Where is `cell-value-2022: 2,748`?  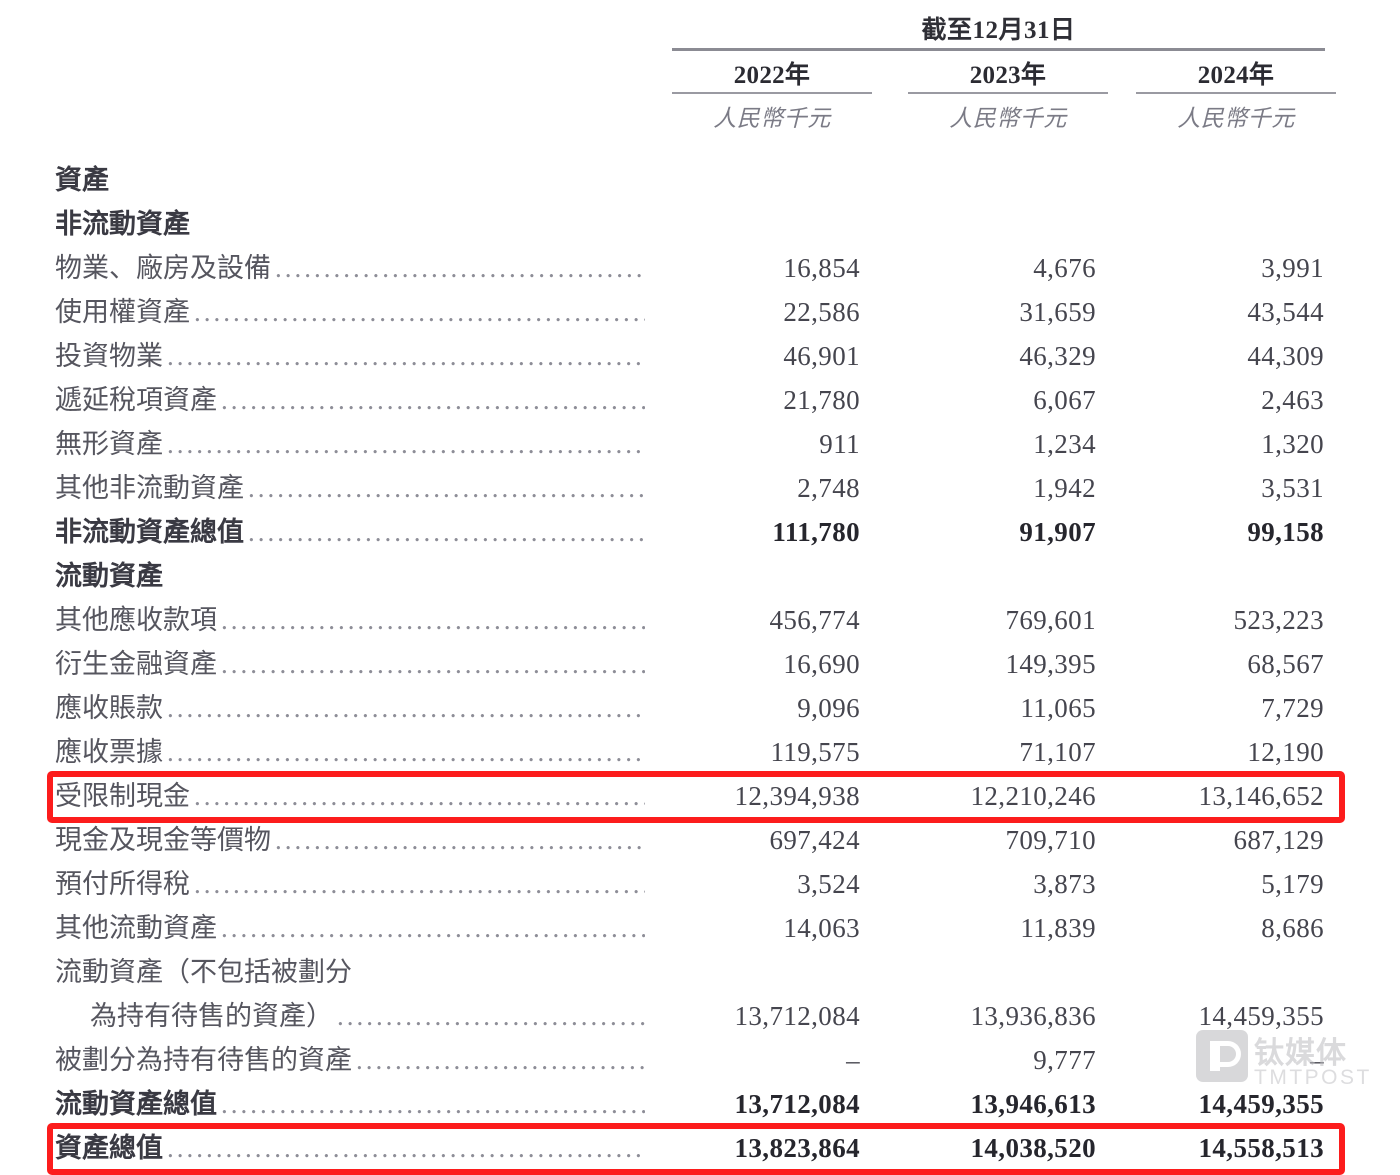
cell-value-2022: 2,748 is located at coordinates (828, 488).